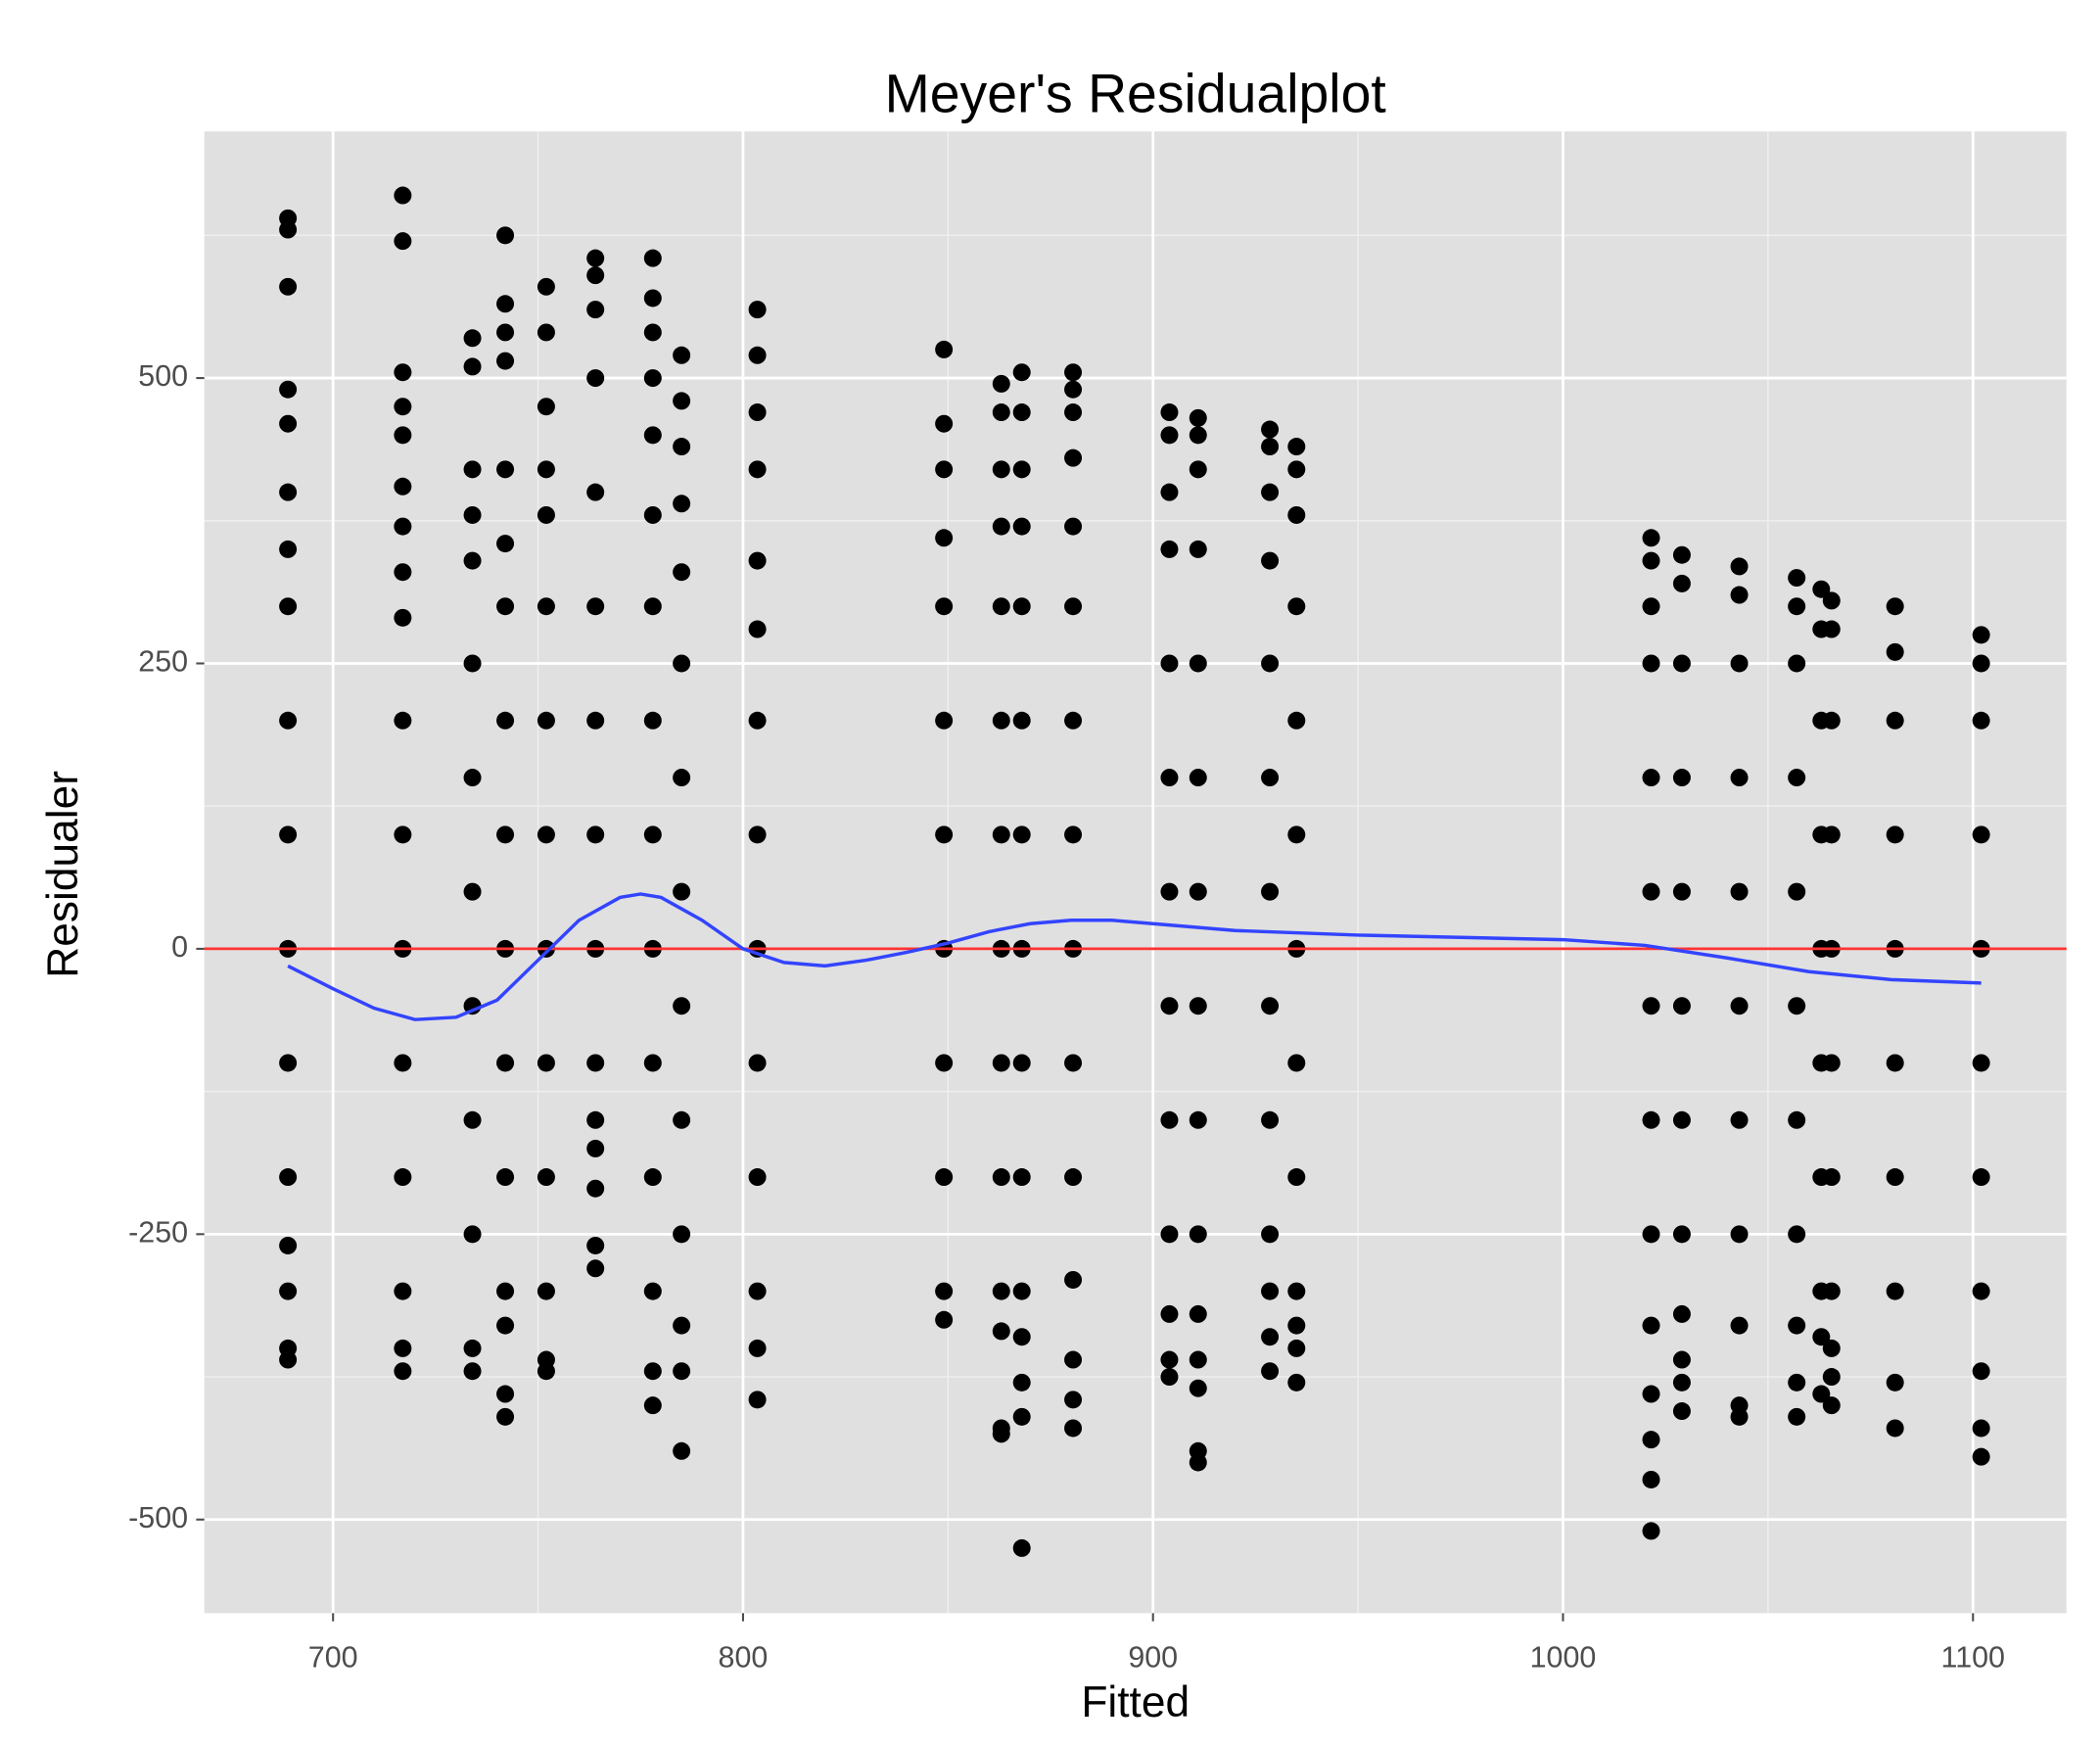 The height and width of the screenshot is (1746, 2100). I want to click on y-tick-label: 0, so click(179, 947).